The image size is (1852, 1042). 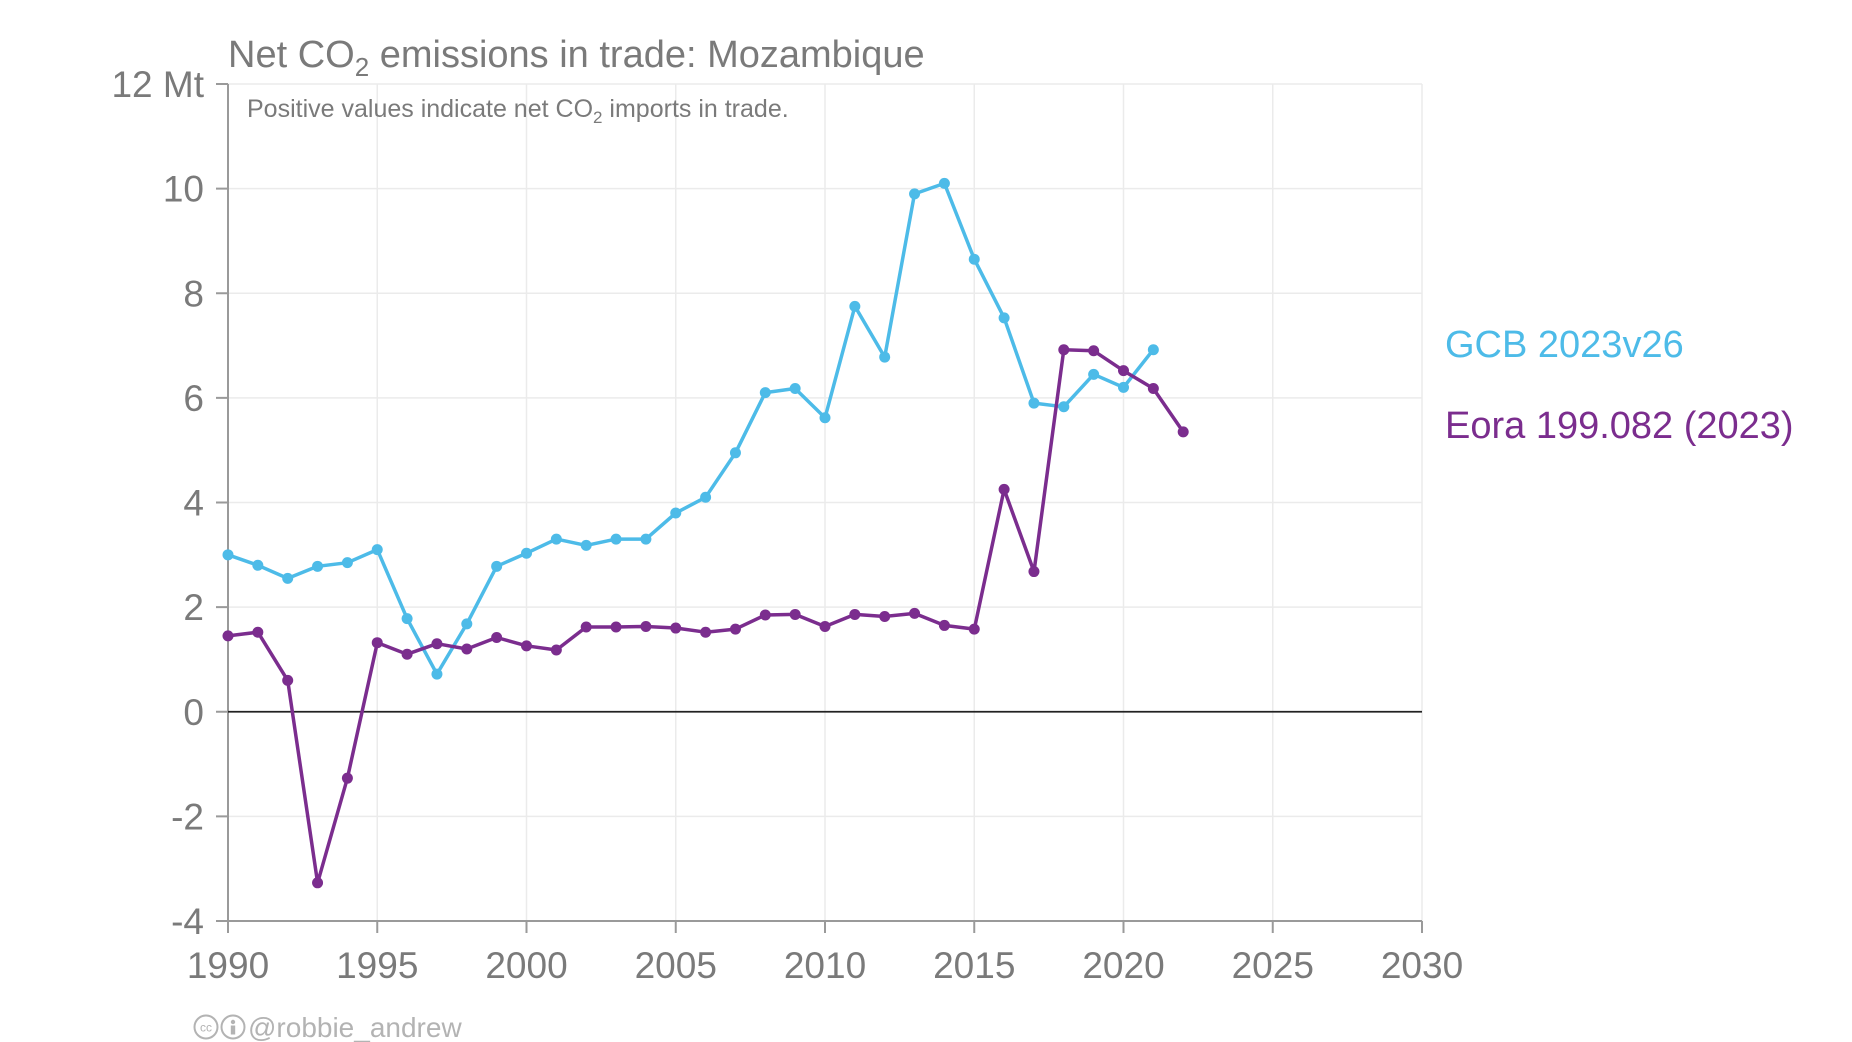 I want to click on chart-subtitle-rest: imports in trade., so click(x=695, y=109).